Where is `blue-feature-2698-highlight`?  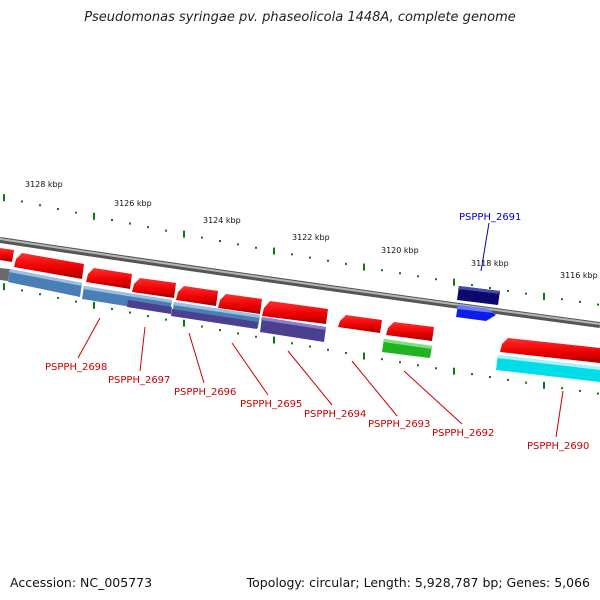
blue-feature-2698-highlight is located at coordinates (45, 277).